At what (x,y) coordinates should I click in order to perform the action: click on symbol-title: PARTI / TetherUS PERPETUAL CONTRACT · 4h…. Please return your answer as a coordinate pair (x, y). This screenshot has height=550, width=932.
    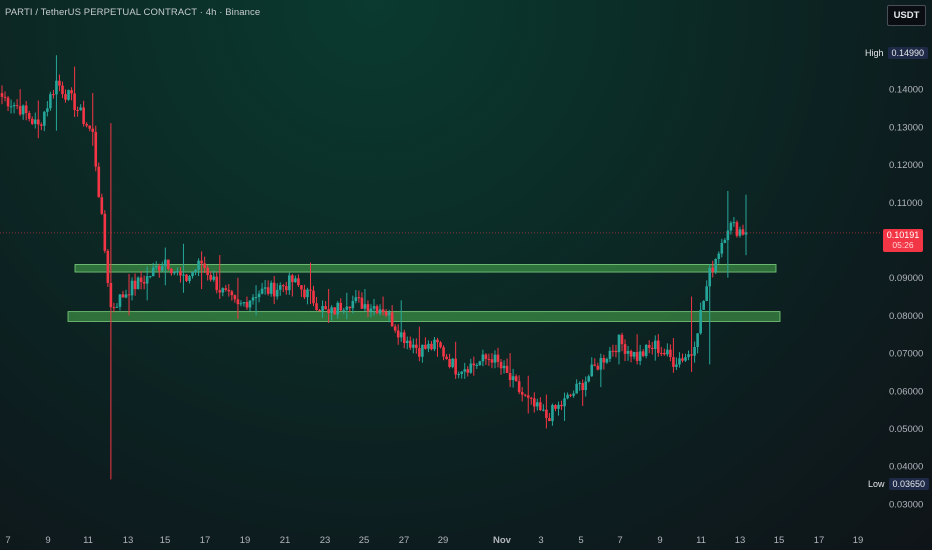
    Looking at the image, I should click on (133, 12).